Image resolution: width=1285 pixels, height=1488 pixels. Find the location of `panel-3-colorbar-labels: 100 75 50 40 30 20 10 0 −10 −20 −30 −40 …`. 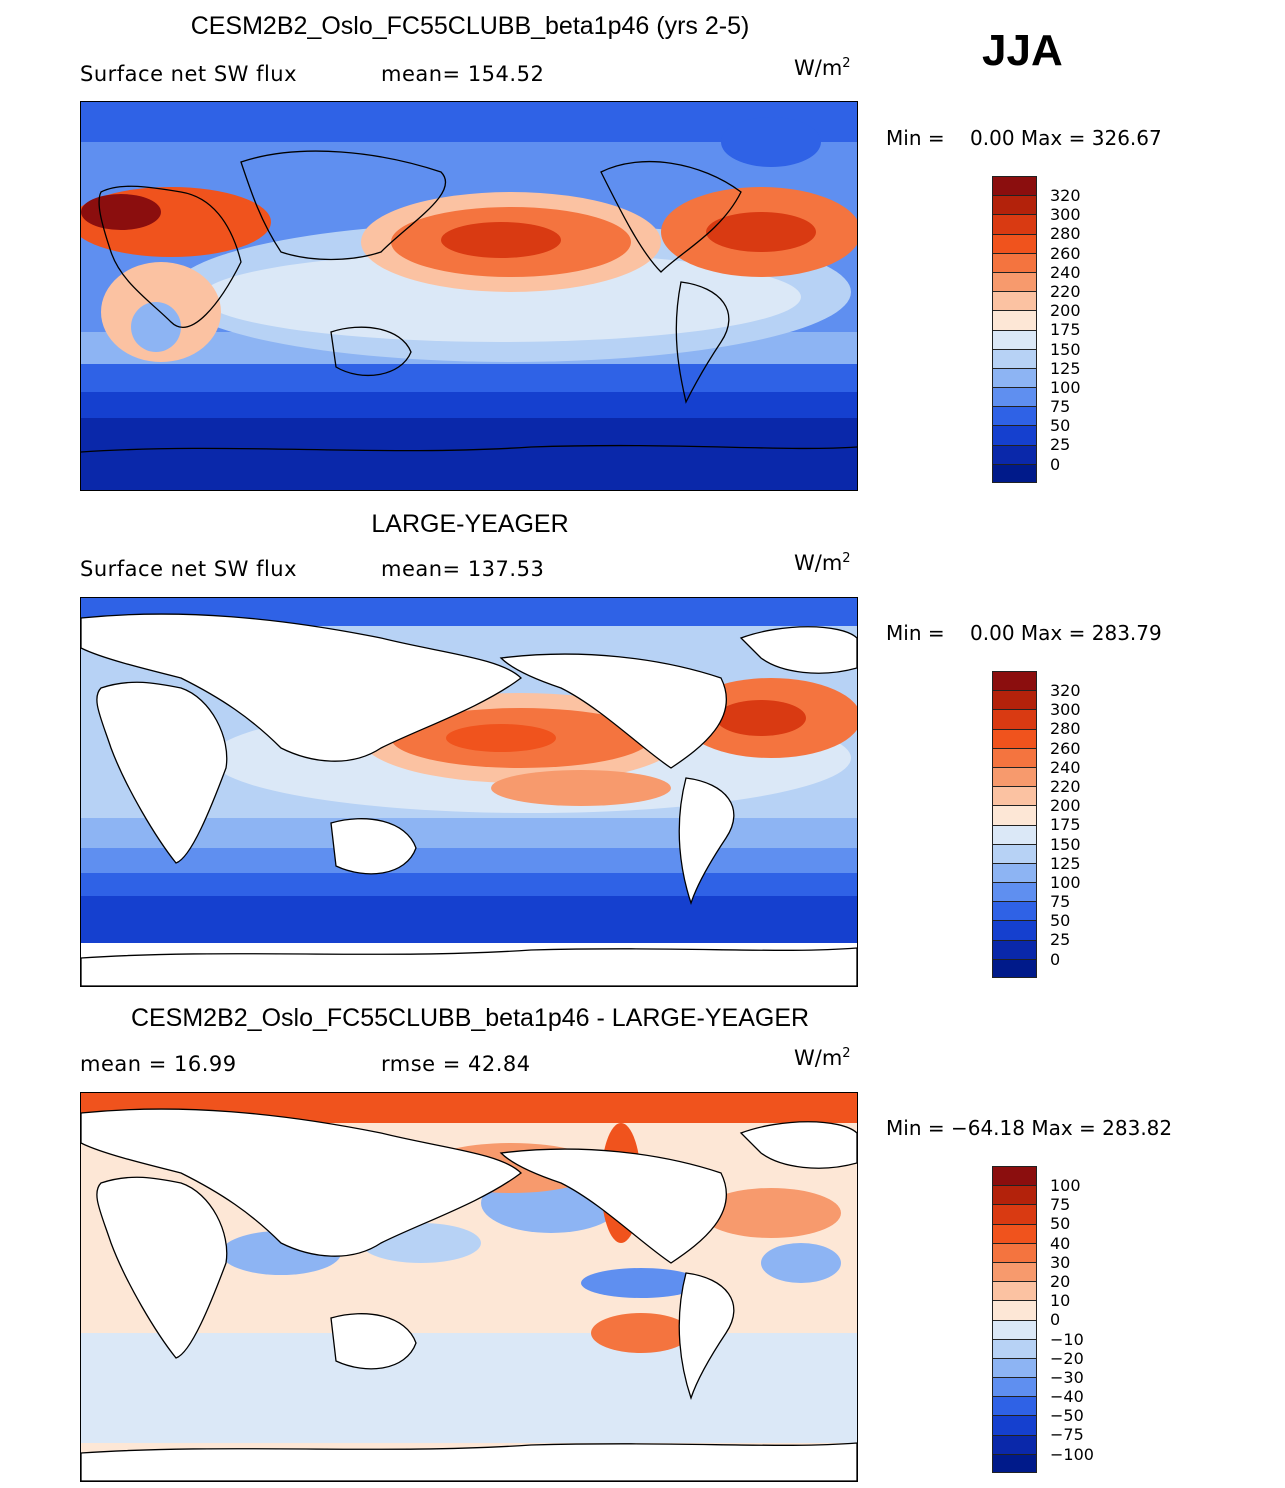

panel-3-colorbar-labels: 100 75 50 40 30 20 10 0 −10 −20 −30 −40 … is located at coordinates (1072, 1320).